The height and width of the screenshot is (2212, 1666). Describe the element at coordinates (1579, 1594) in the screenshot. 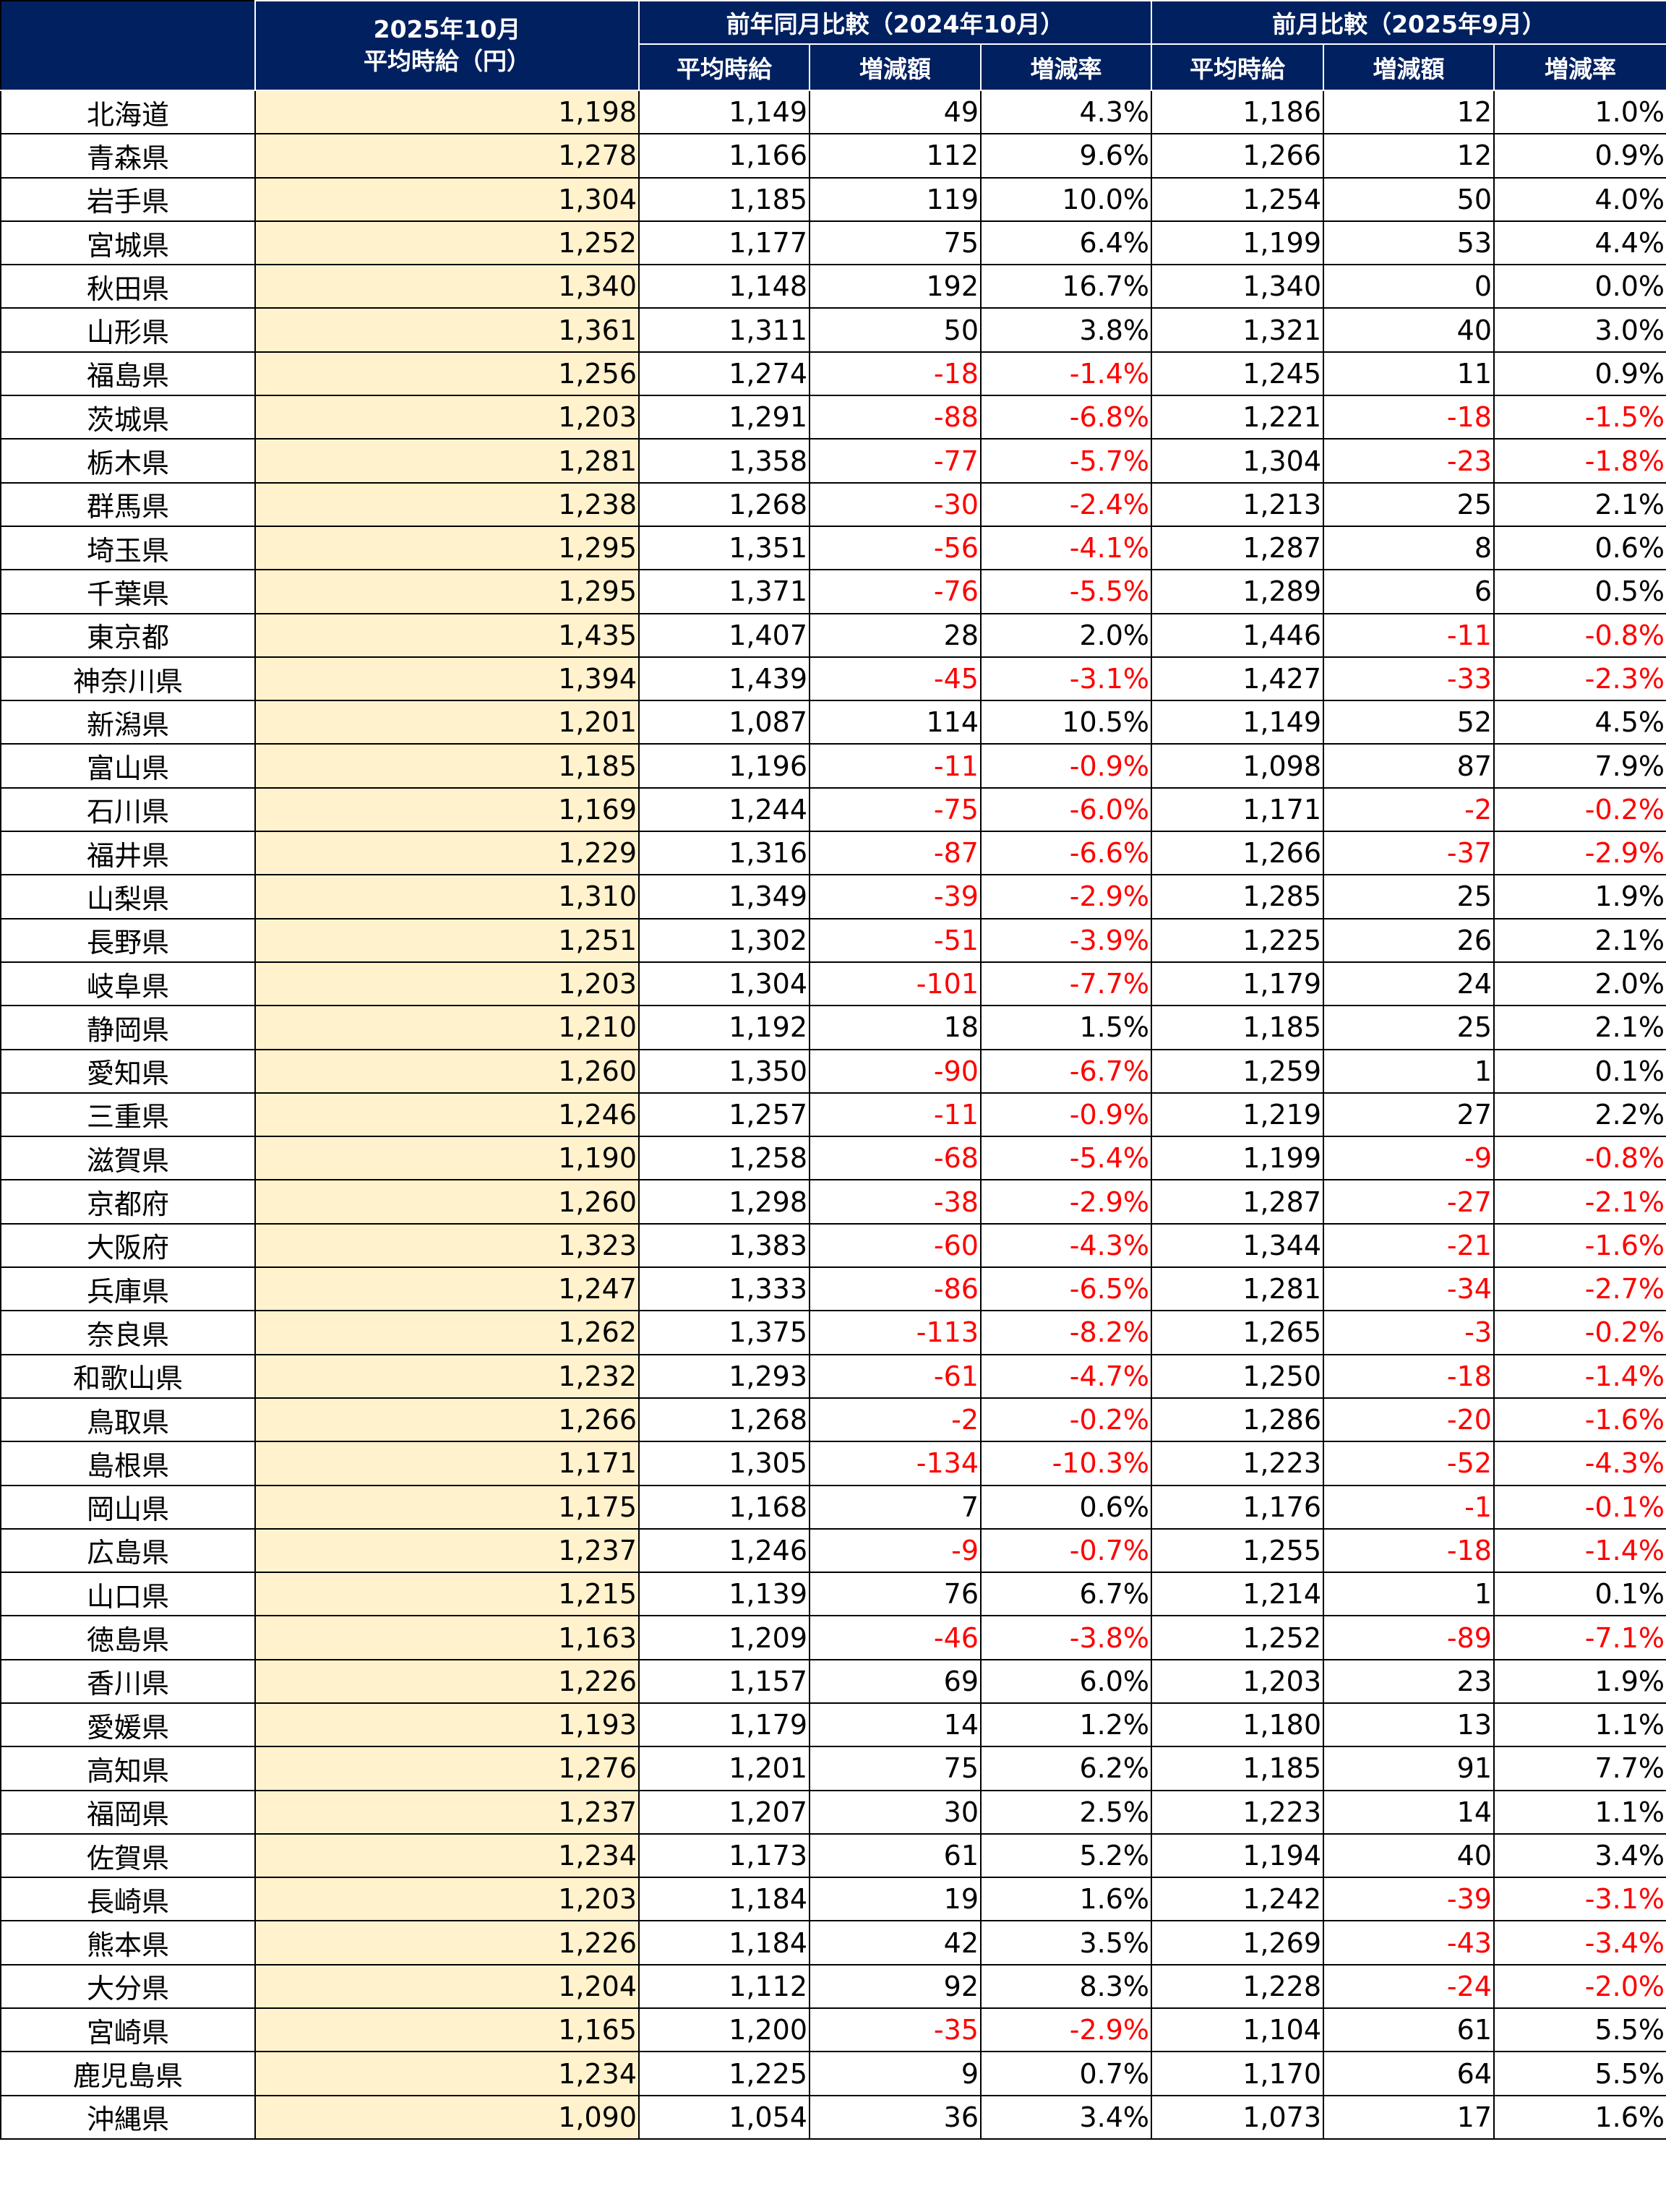

I see `cell-mom-rate: 0.1%` at that location.